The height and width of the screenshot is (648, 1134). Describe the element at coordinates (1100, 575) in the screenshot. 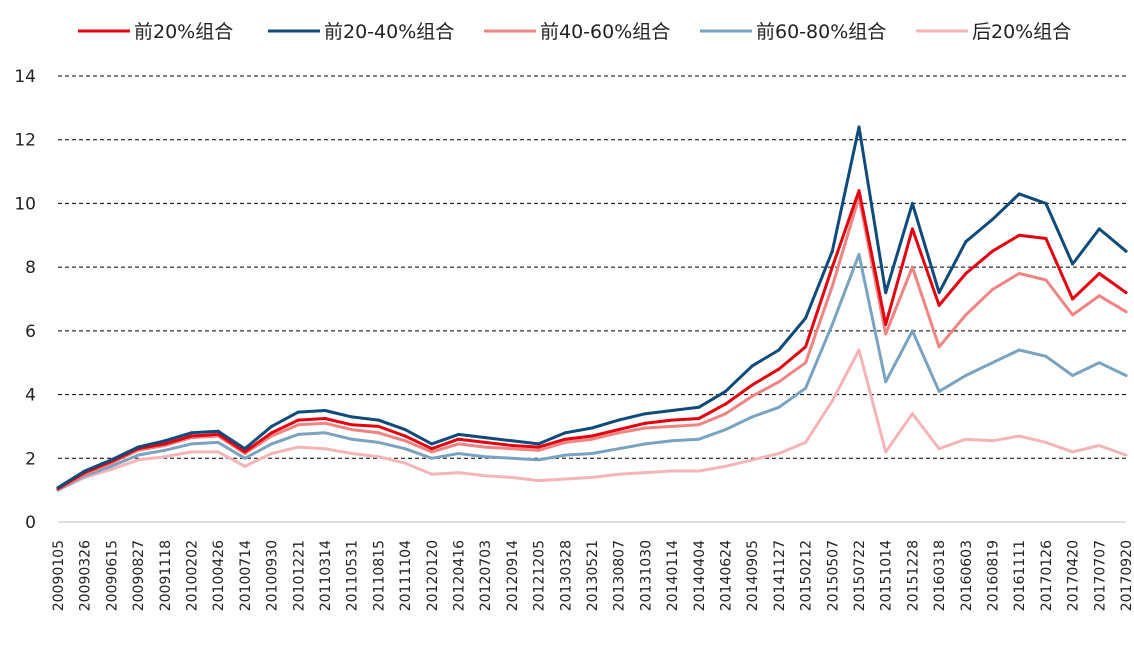

I see `x-tick-label: 20170707` at that location.